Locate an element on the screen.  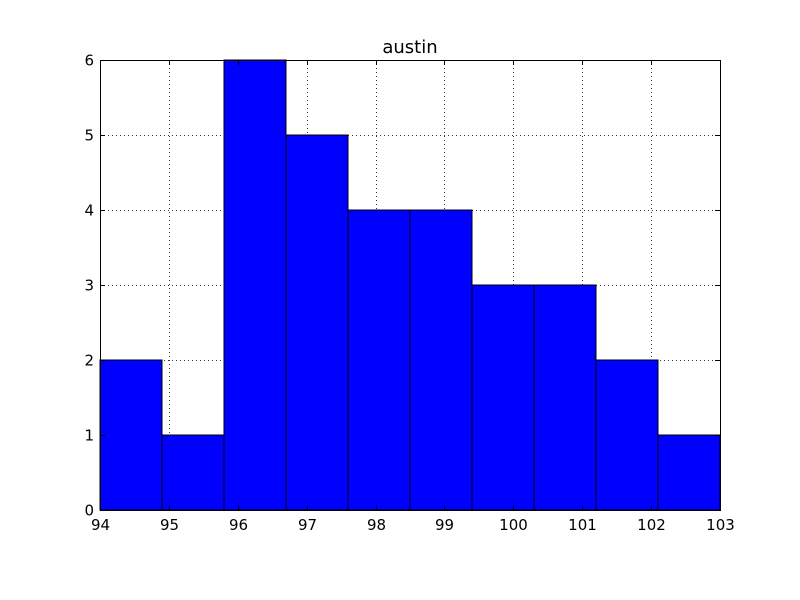
y-tick-label: 2 is located at coordinates (89, 361).